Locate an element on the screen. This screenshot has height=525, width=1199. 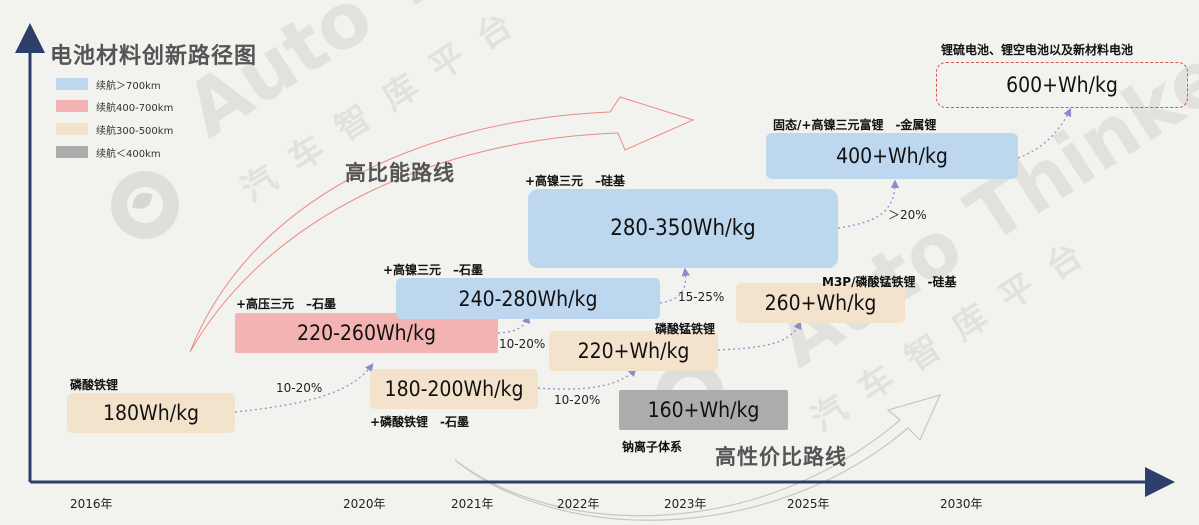
box-sodium-2023: 160+Wh/kg is located at coordinates (703, 410).